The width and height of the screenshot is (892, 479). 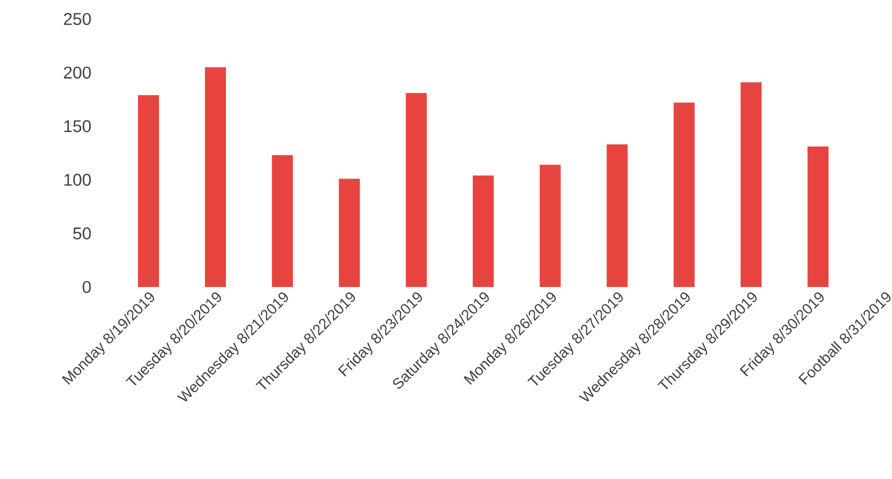 I want to click on y-tick-label: 50, so click(x=82, y=233).